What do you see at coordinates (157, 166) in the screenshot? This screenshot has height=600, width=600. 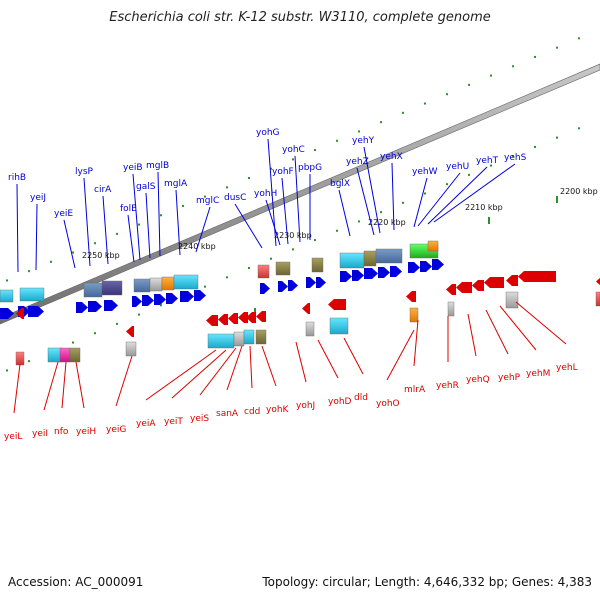 I see `forward-gene-label: mglB` at bounding box center [157, 166].